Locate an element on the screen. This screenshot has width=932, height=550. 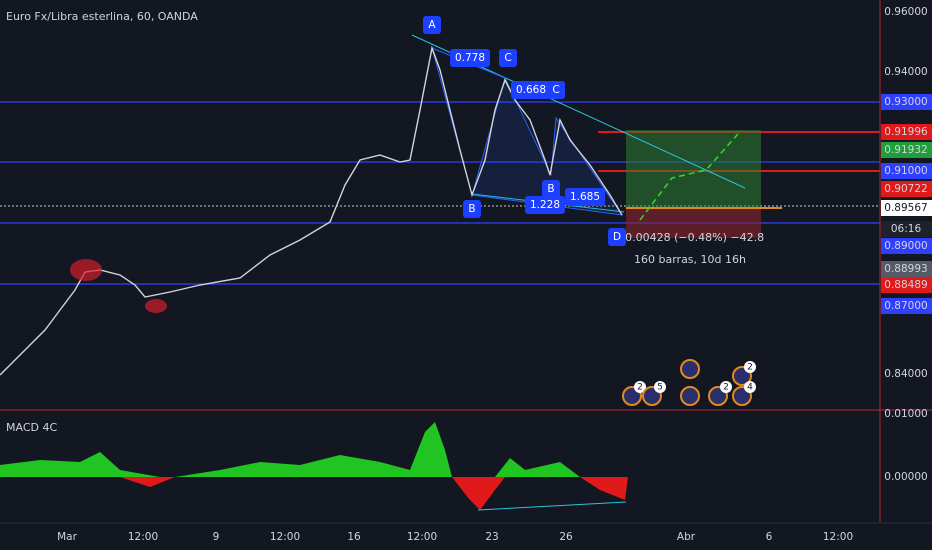
indicator-name: MACD 4C is located at coordinates (31, 427).